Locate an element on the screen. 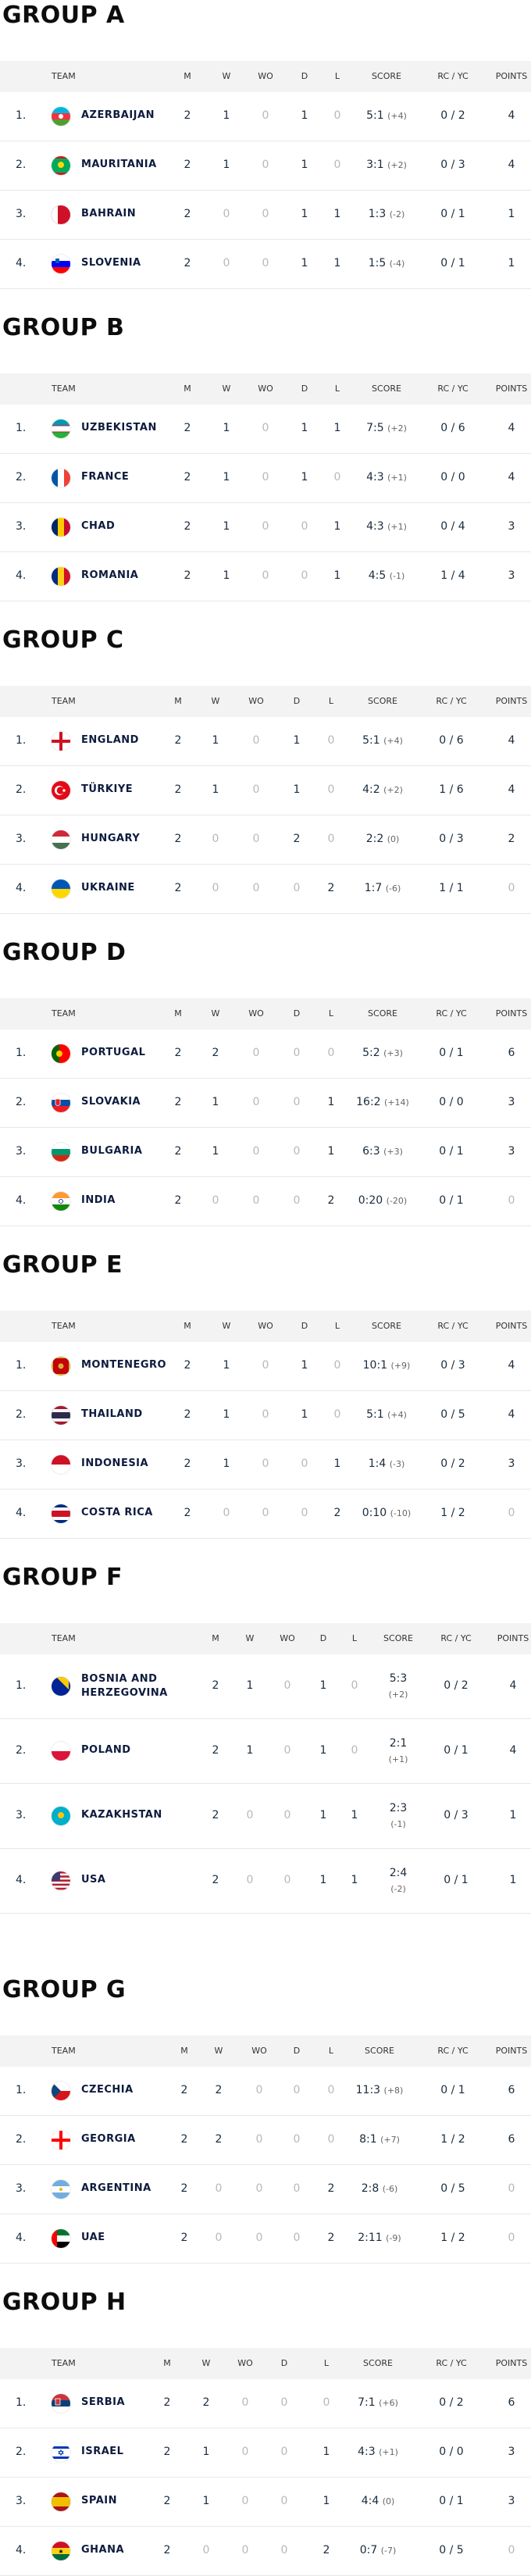  team-name: BAHRAIN is located at coordinates (109, 214).